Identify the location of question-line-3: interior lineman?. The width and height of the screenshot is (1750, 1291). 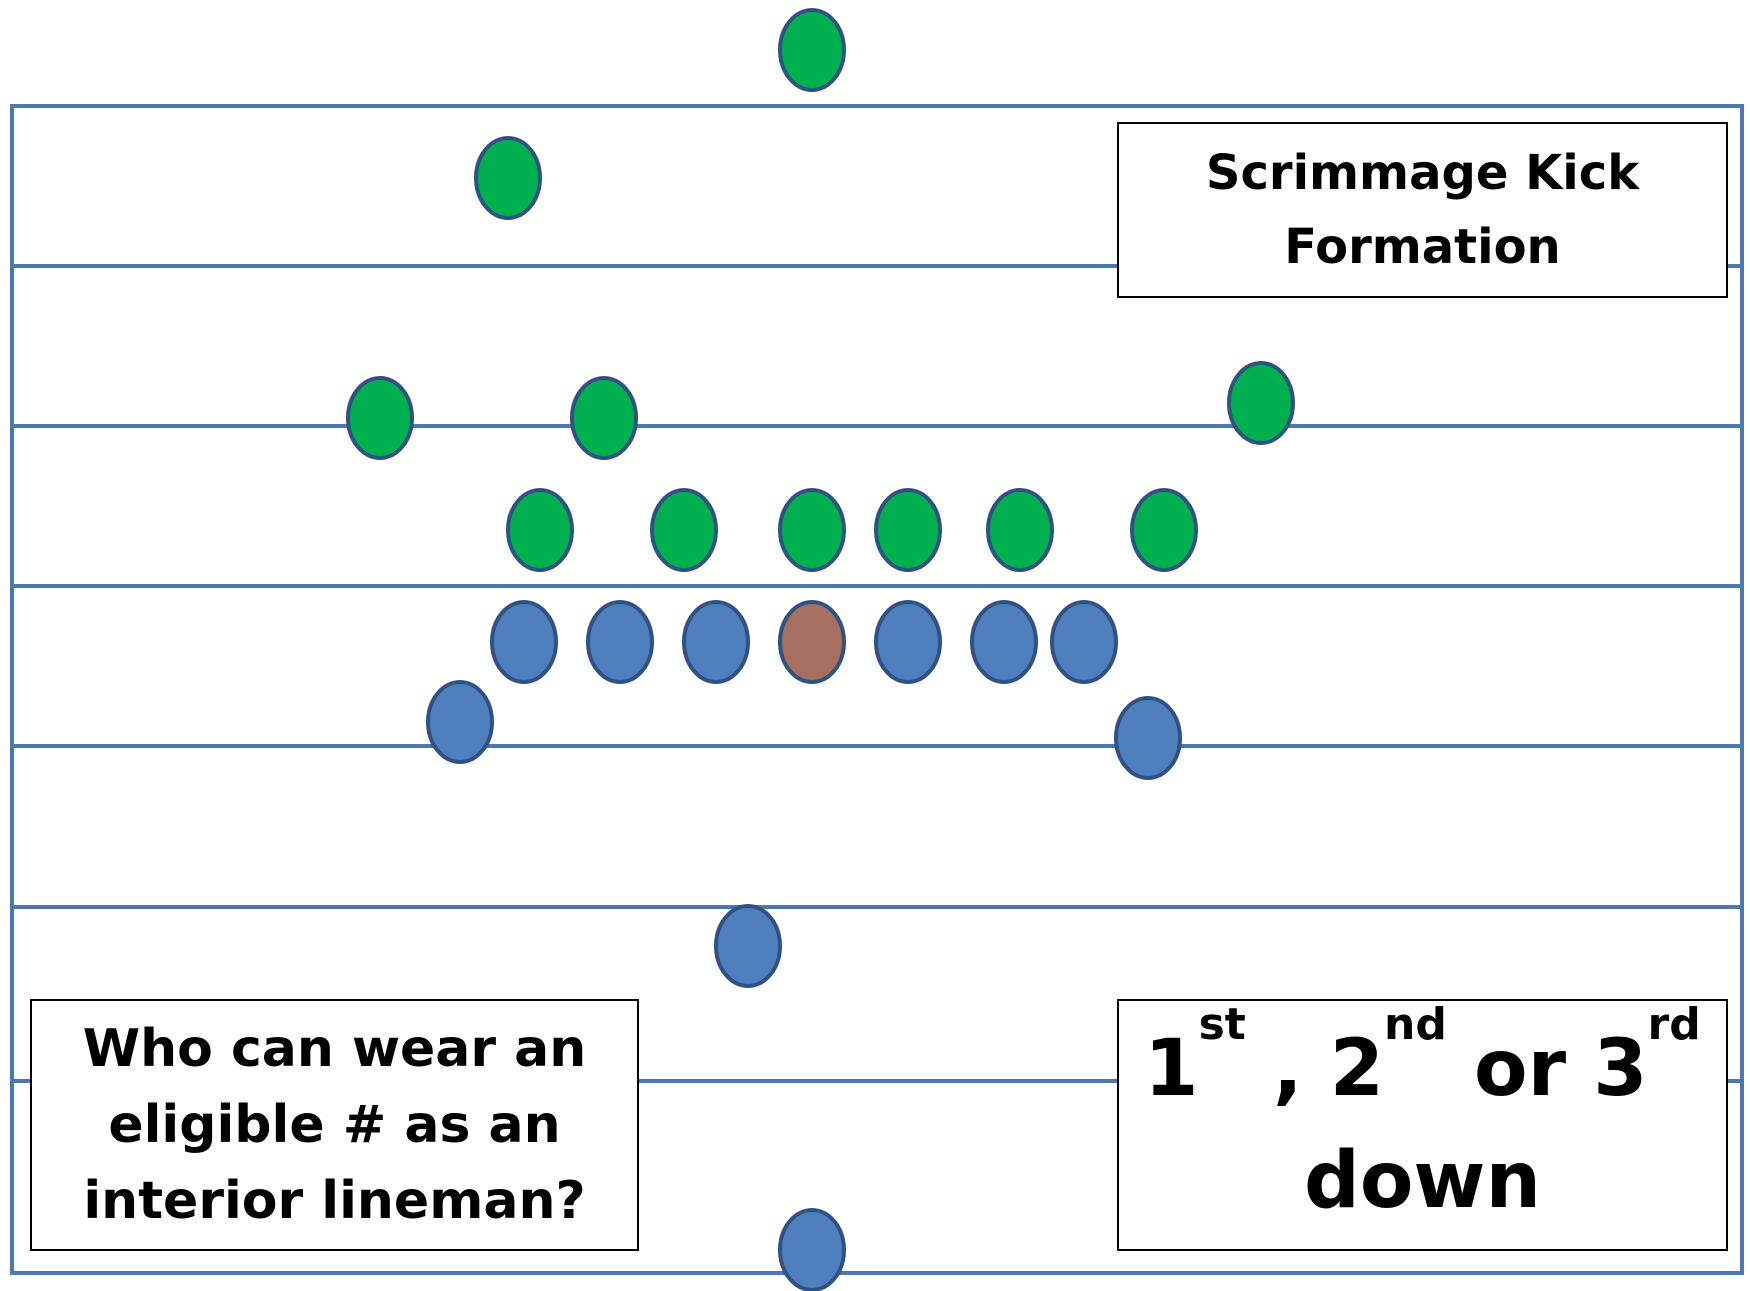
(334, 1201).